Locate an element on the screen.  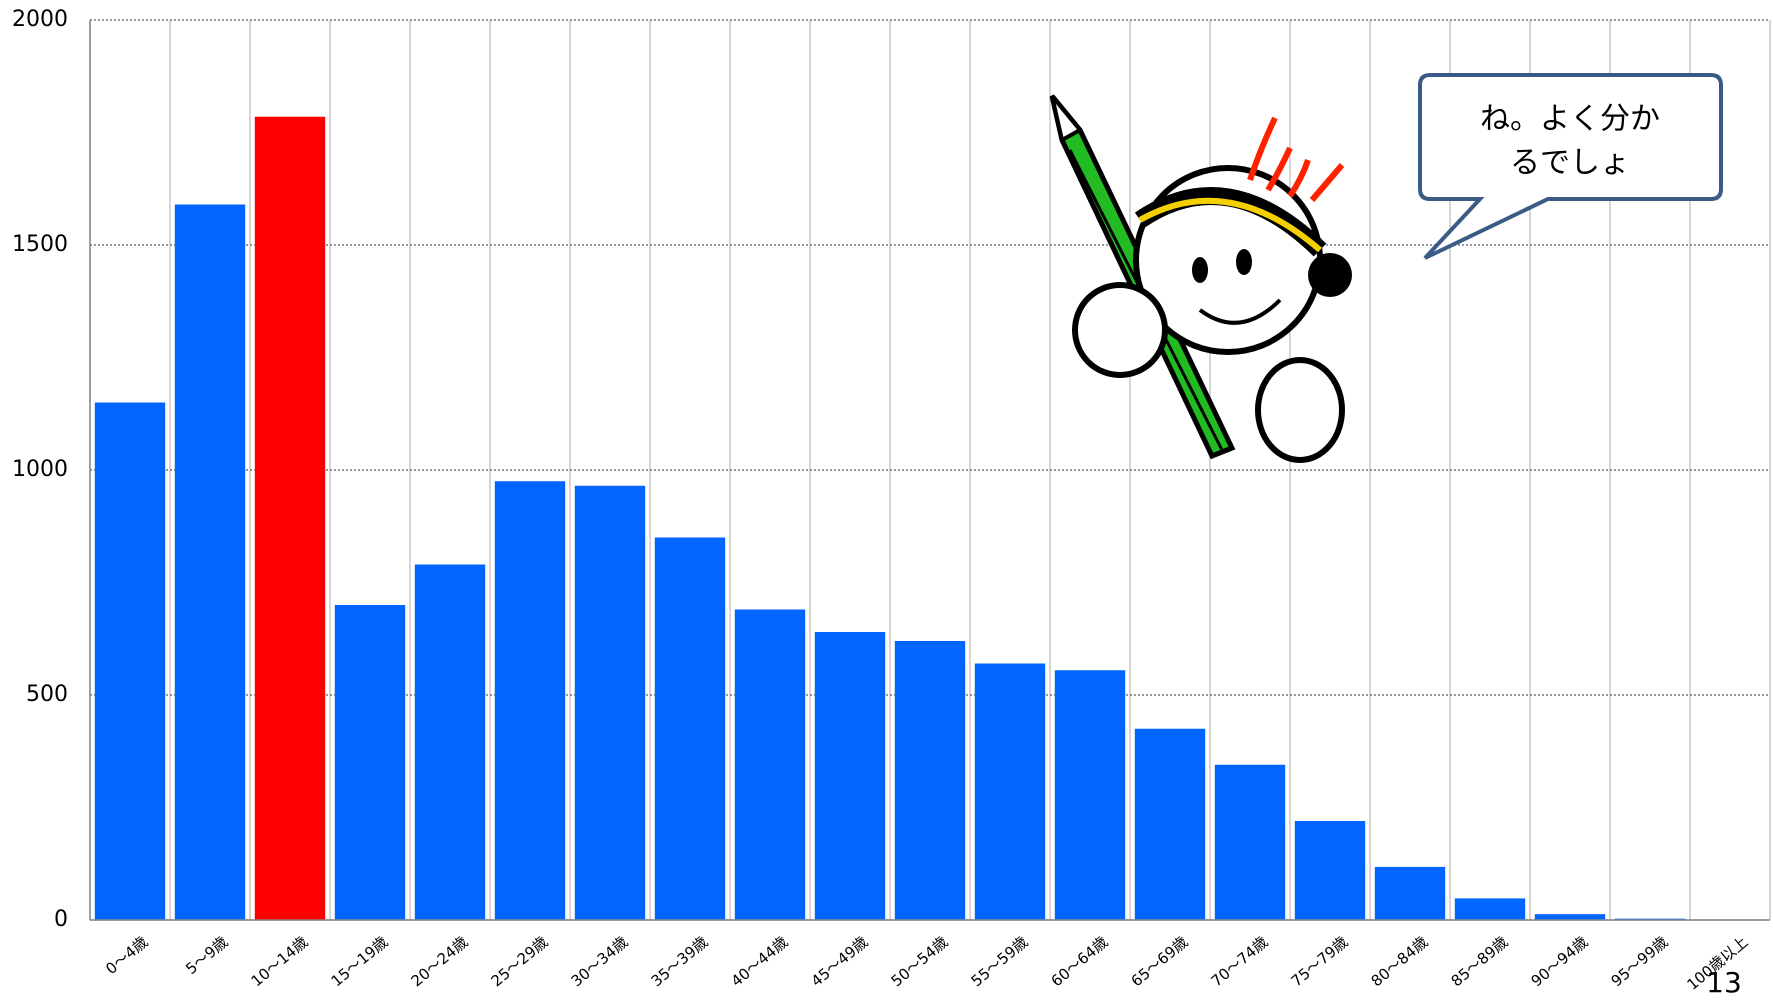
x-tick-label: 75～79歳 is located at coordinates (1320, 962).